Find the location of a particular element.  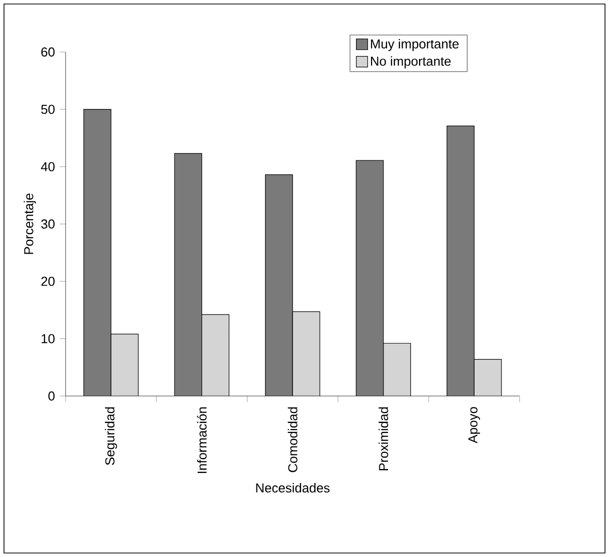

legend-label: No importante is located at coordinates (411, 62).